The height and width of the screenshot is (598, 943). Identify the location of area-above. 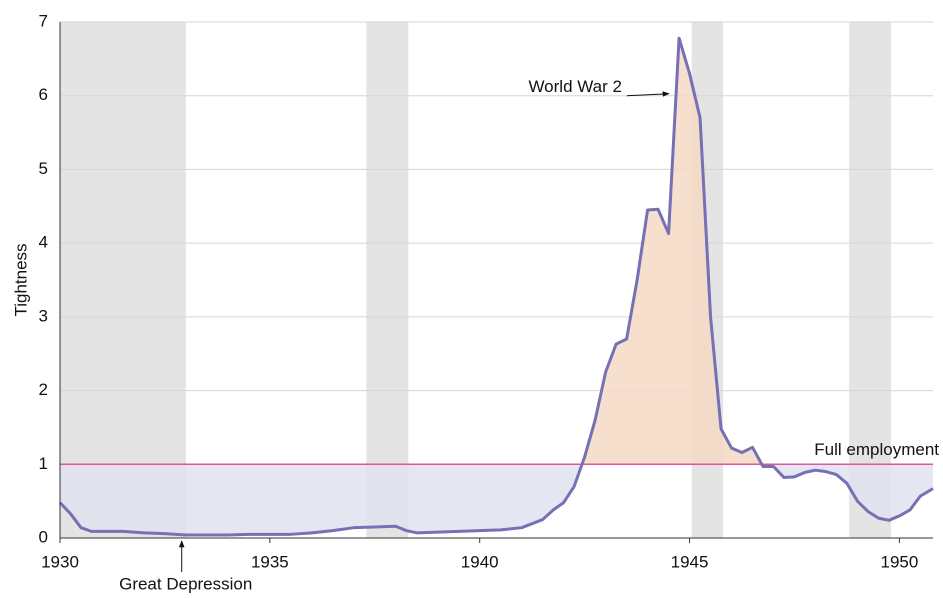
(672, 251).